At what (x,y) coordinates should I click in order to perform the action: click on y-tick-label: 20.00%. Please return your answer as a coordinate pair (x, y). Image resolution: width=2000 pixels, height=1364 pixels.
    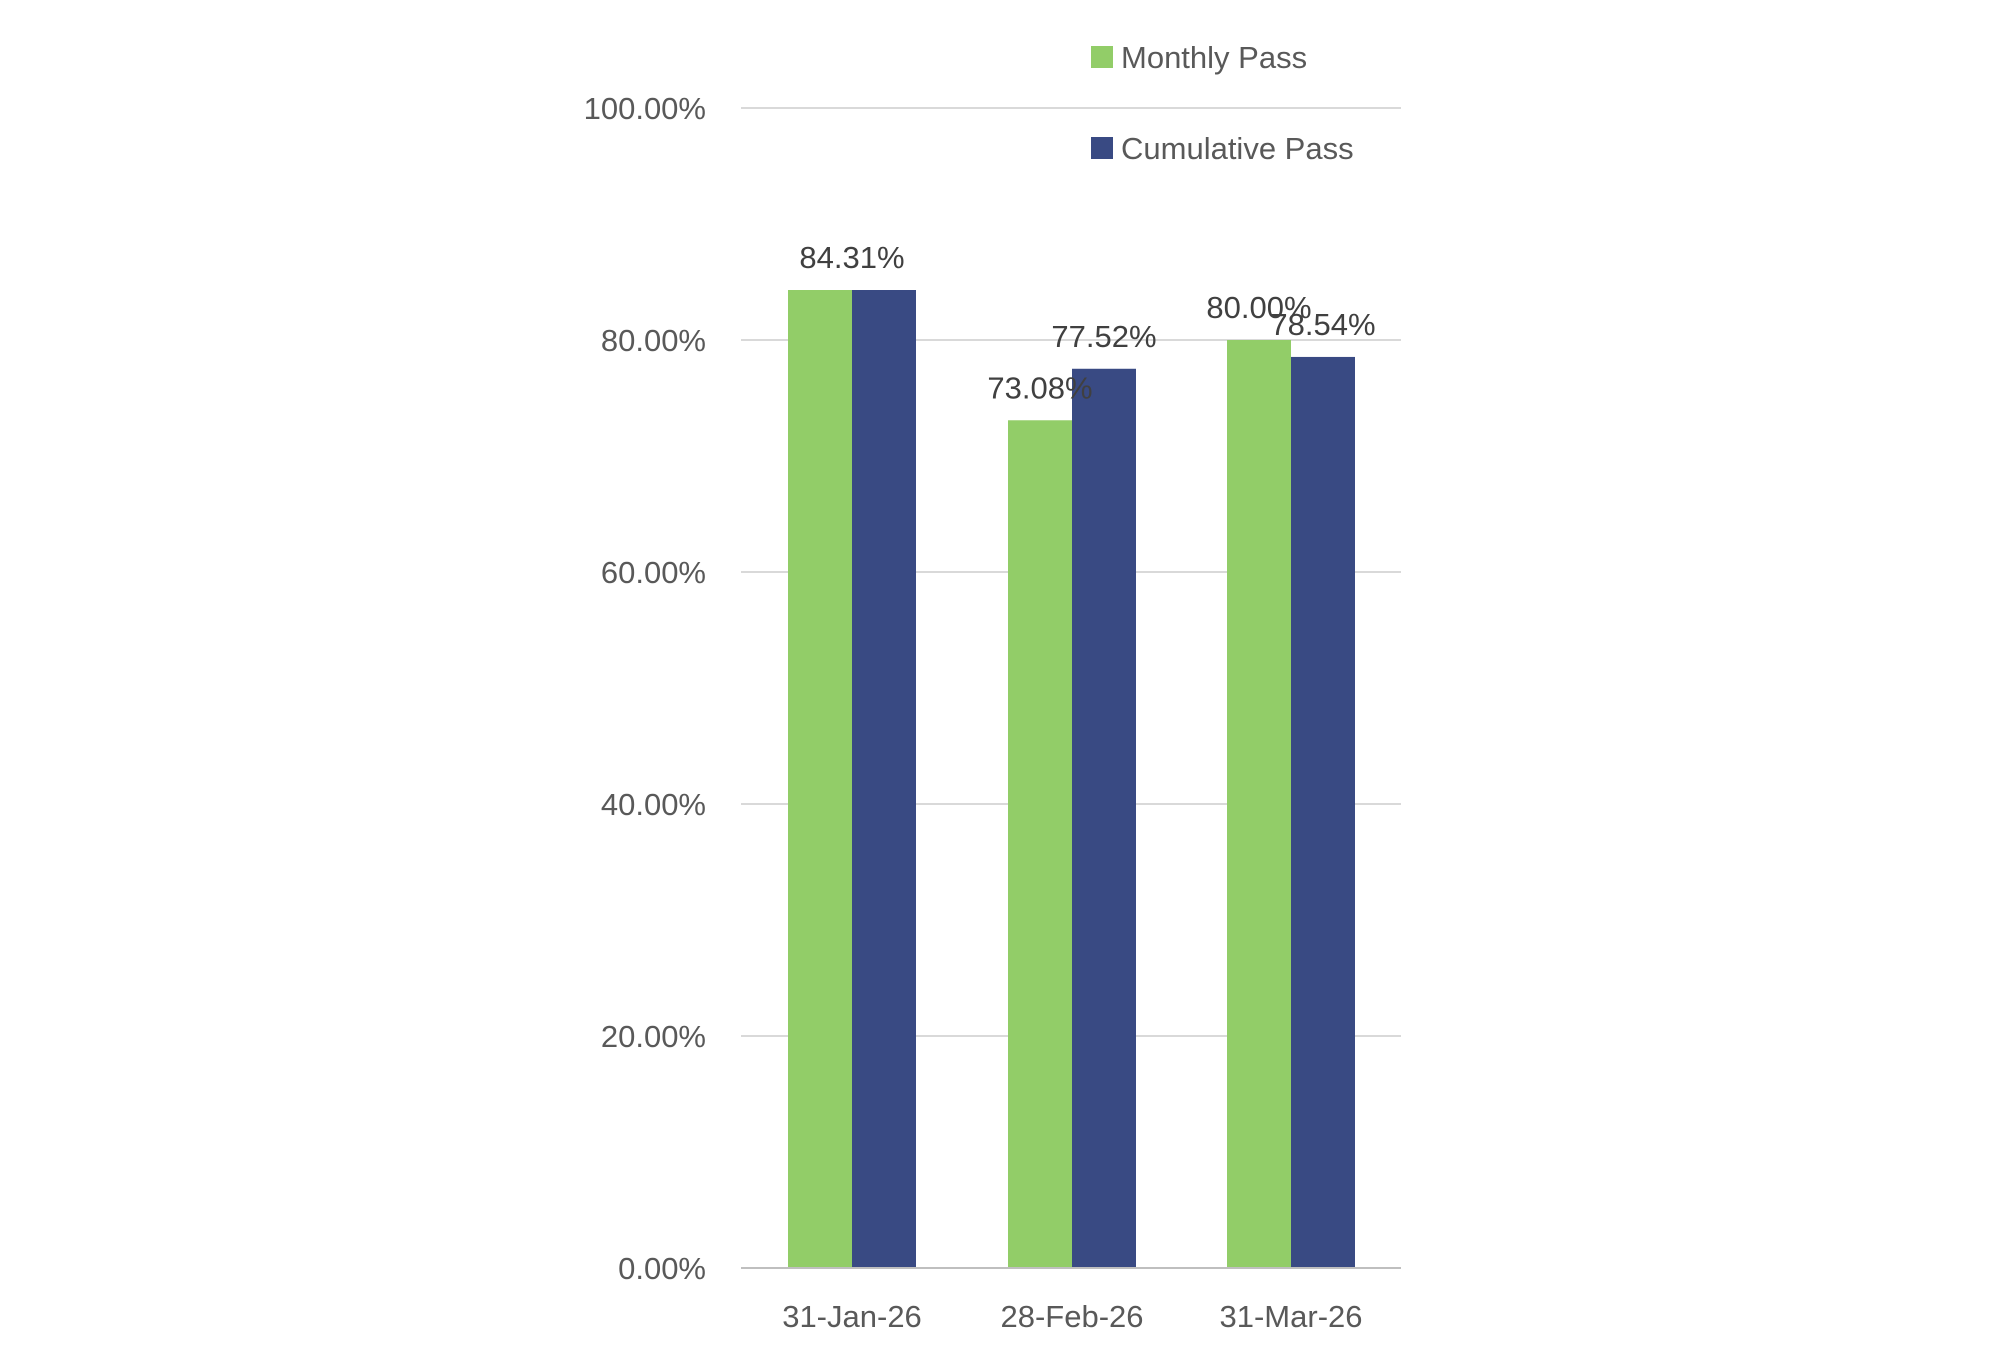
    Looking at the image, I should click on (653, 1036).